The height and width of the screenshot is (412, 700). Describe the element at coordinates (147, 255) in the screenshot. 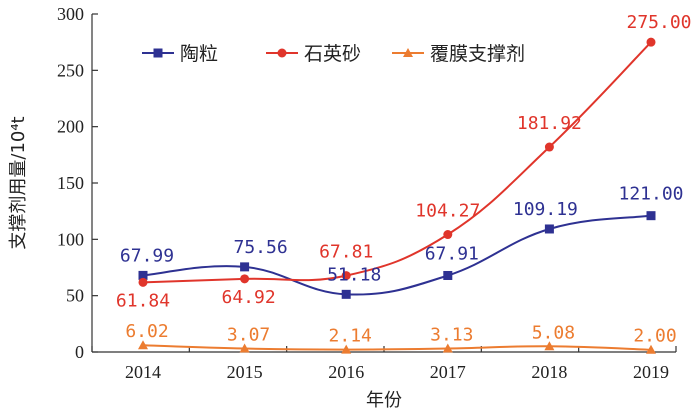

I see `series-0-data-label: 67.99` at that location.